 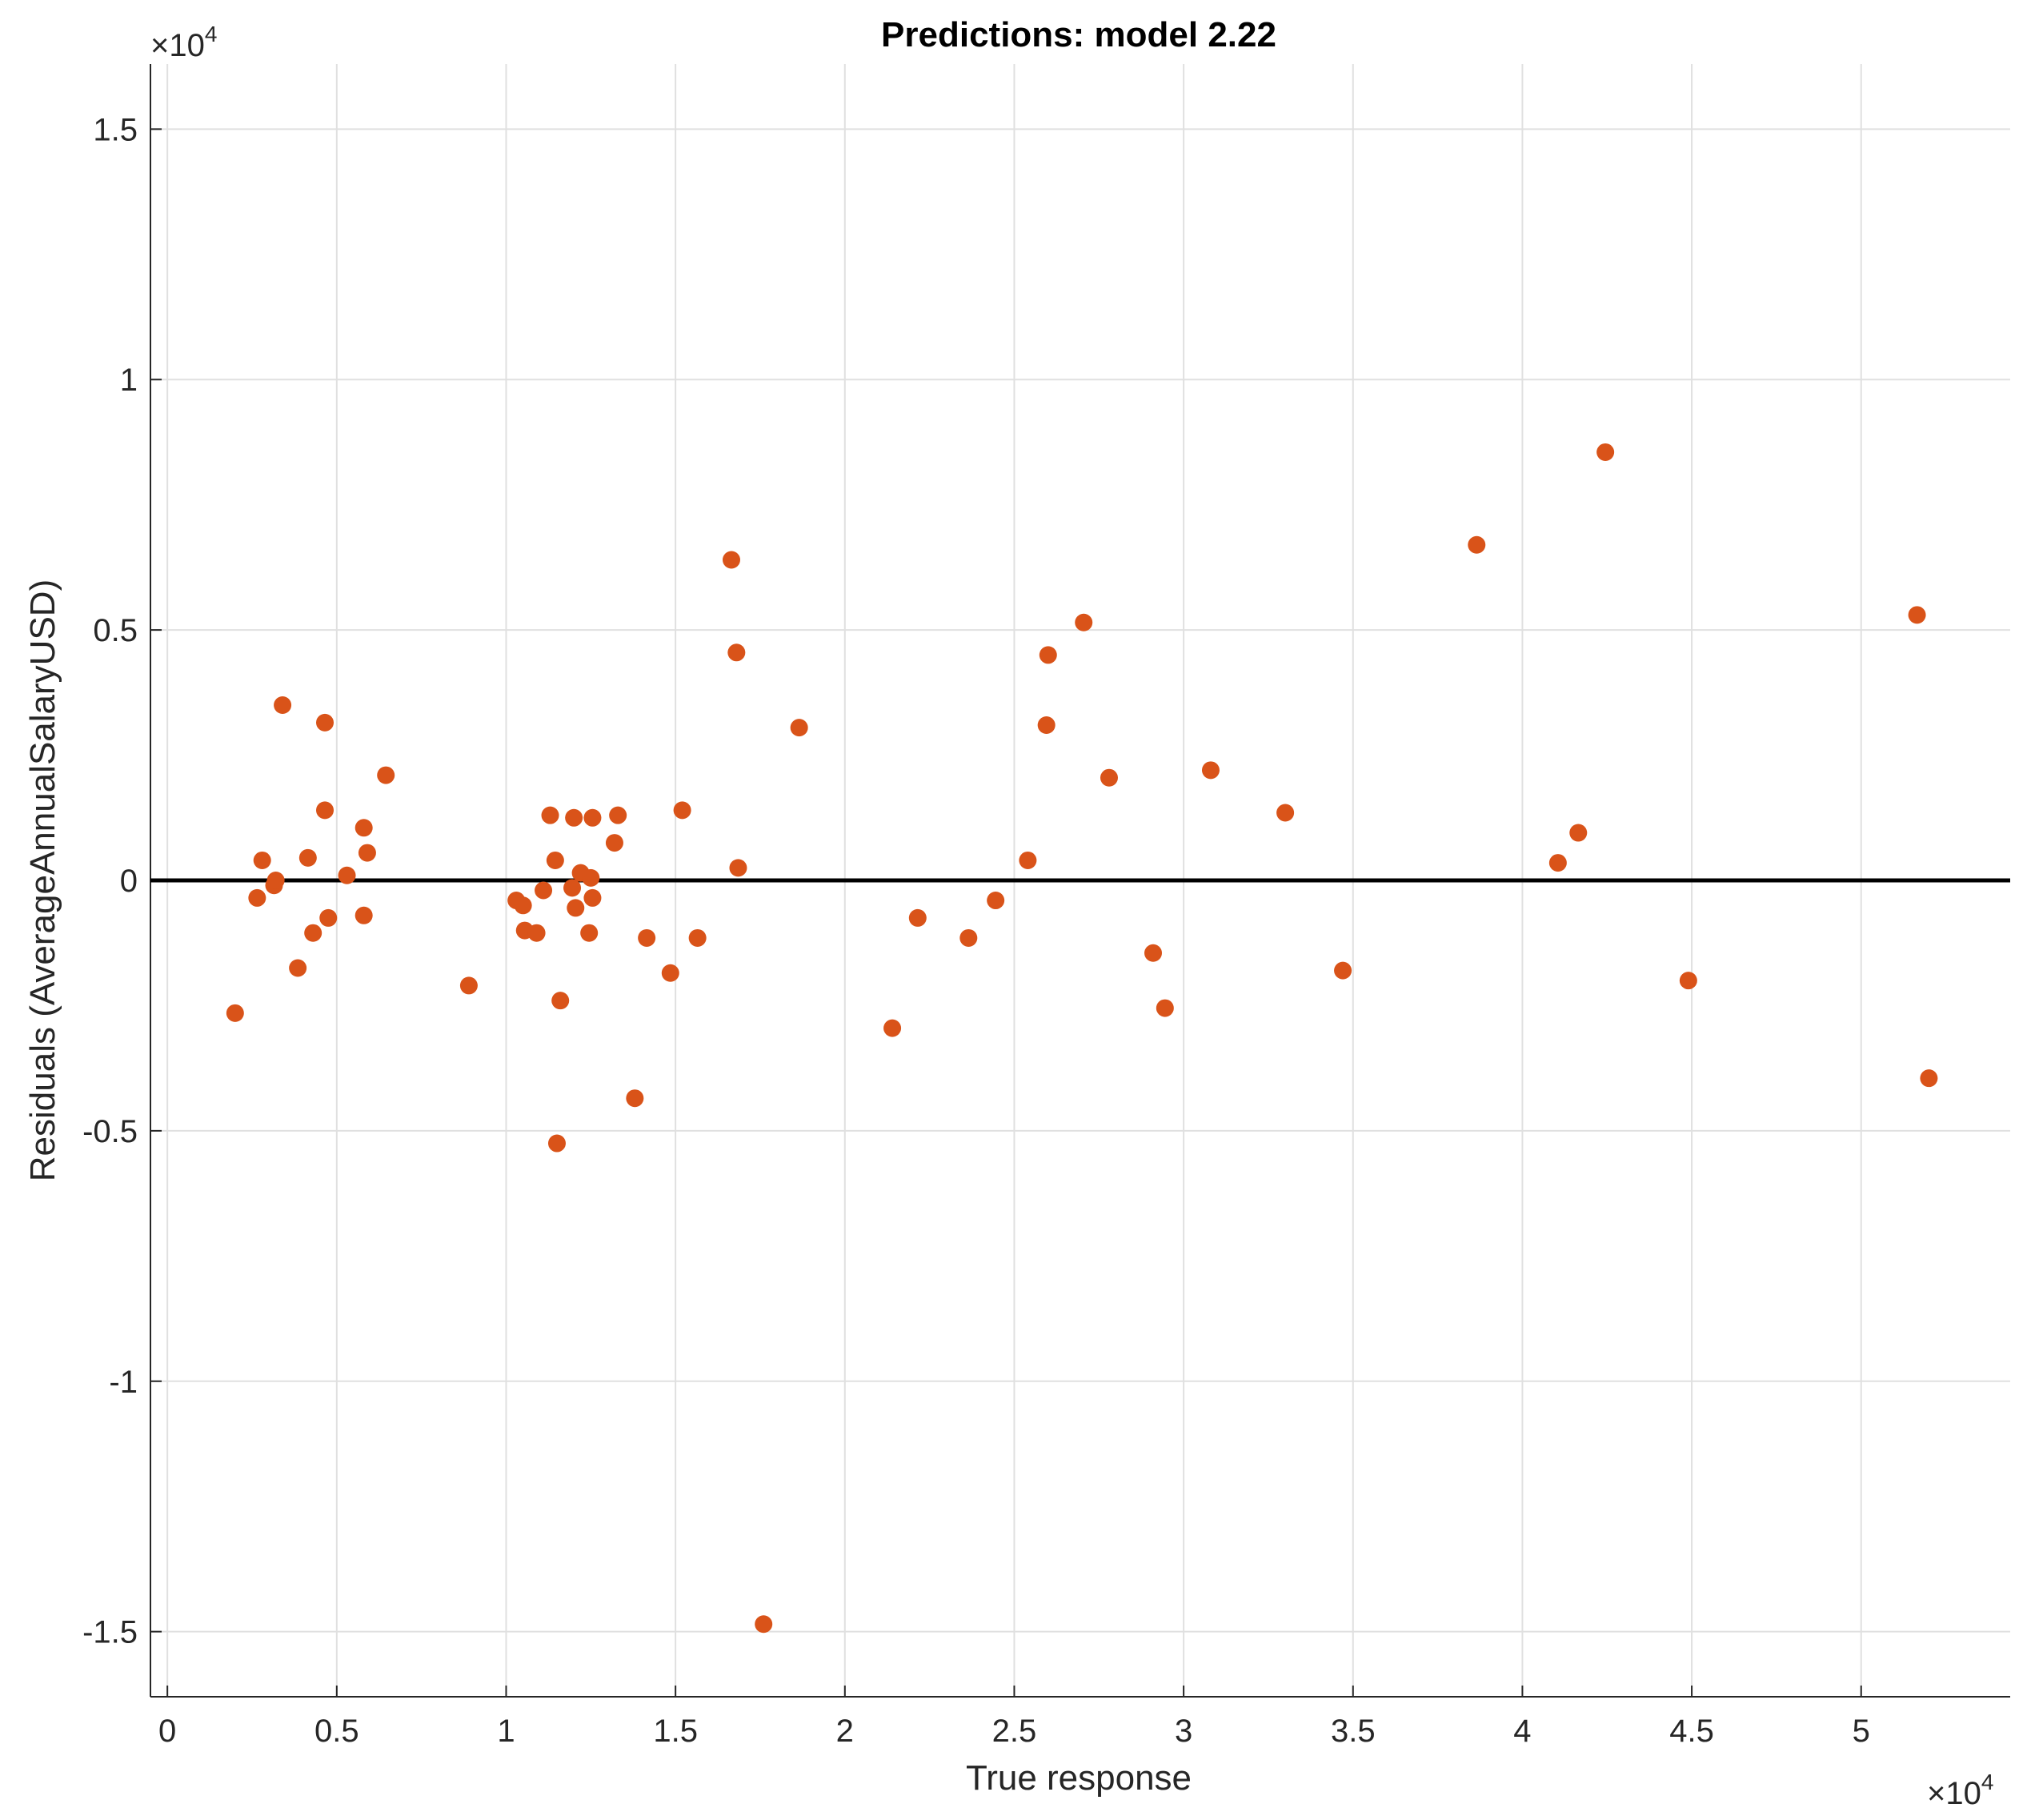 I want to click on y-axis-label: Residuals (AverageAnnualSalaryUSD), so click(x=42, y=880).